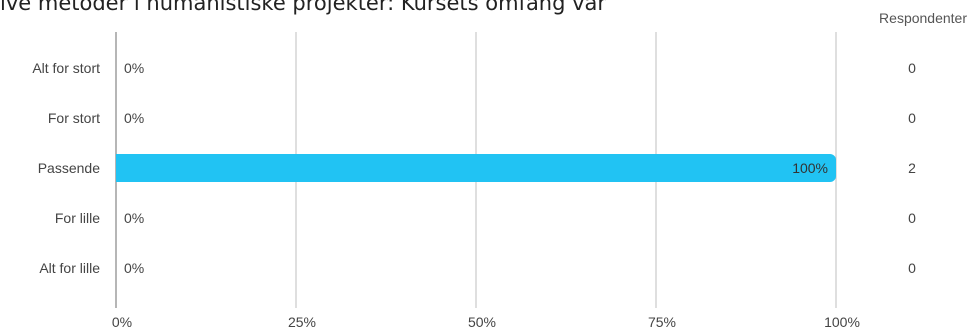 The width and height of the screenshot is (973, 332). What do you see at coordinates (923, 18) in the screenshot?
I see `respondents-header: Respondenter` at bounding box center [923, 18].